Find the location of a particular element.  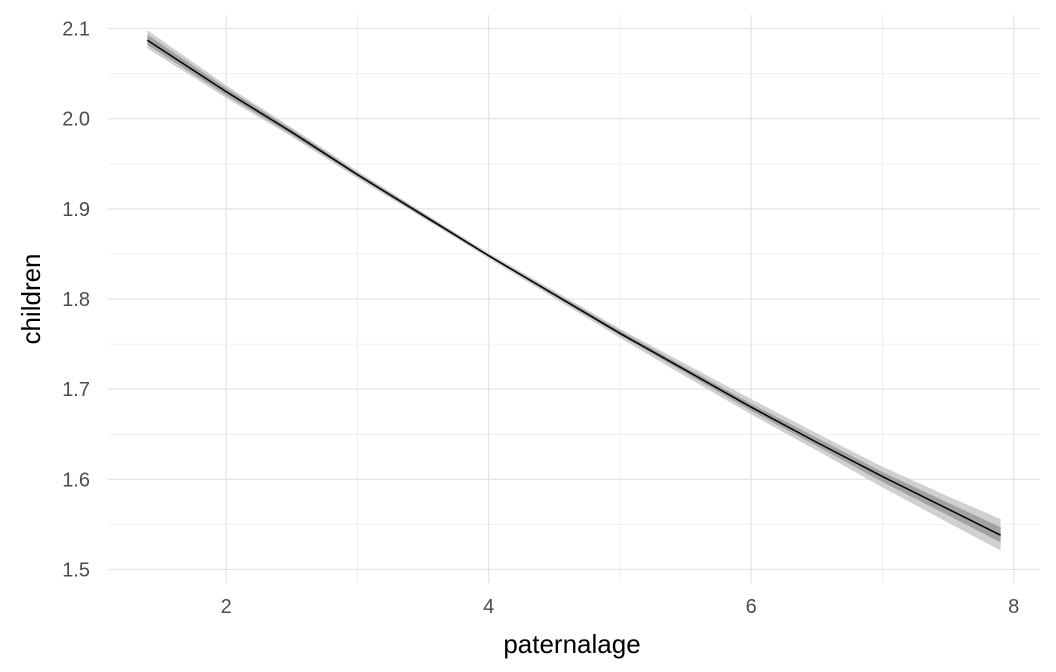

x-tick-label: 4 is located at coordinates (488, 607).